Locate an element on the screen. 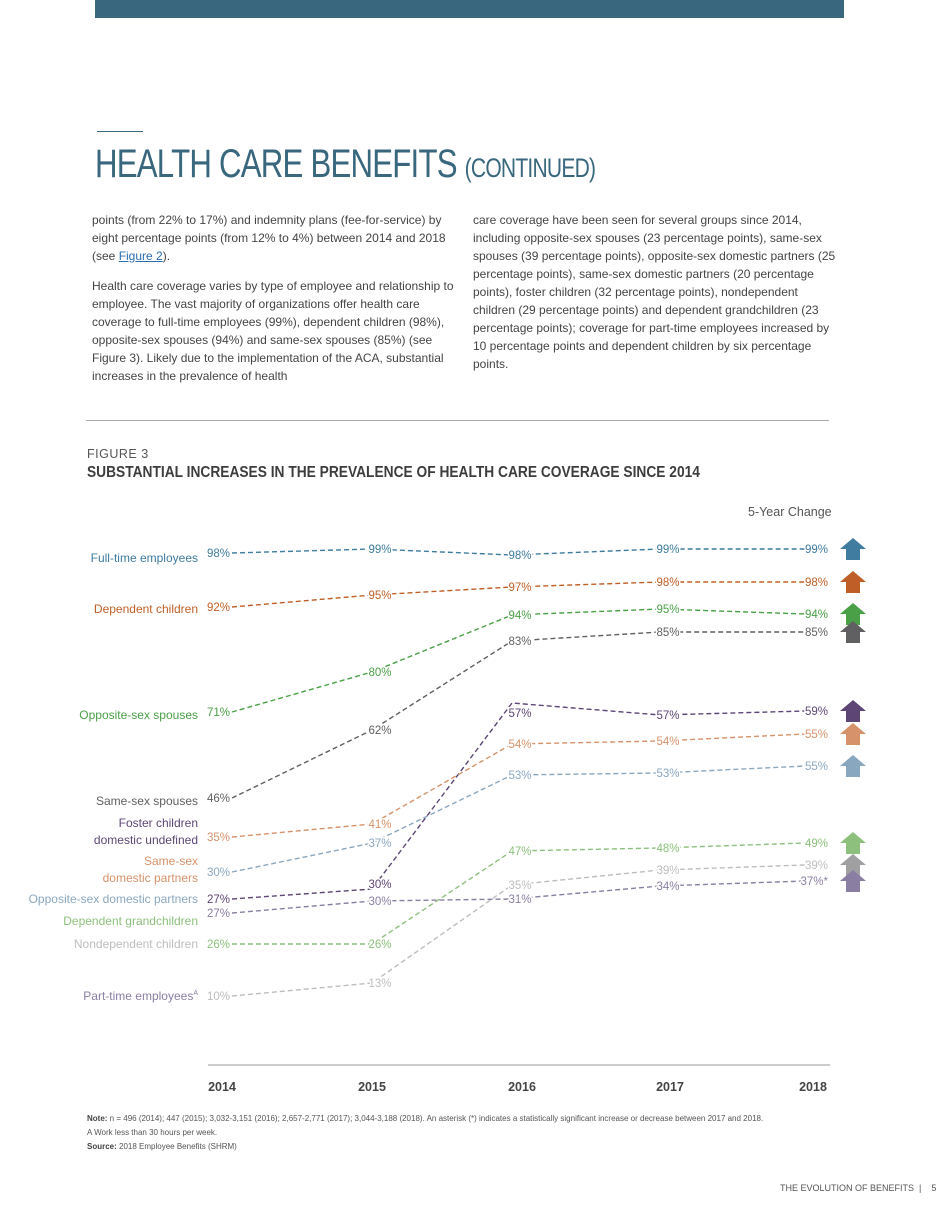 The width and height of the screenshot is (950, 1230). series-name-label: Opposite-sex spouses is located at coordinates (138, 715).